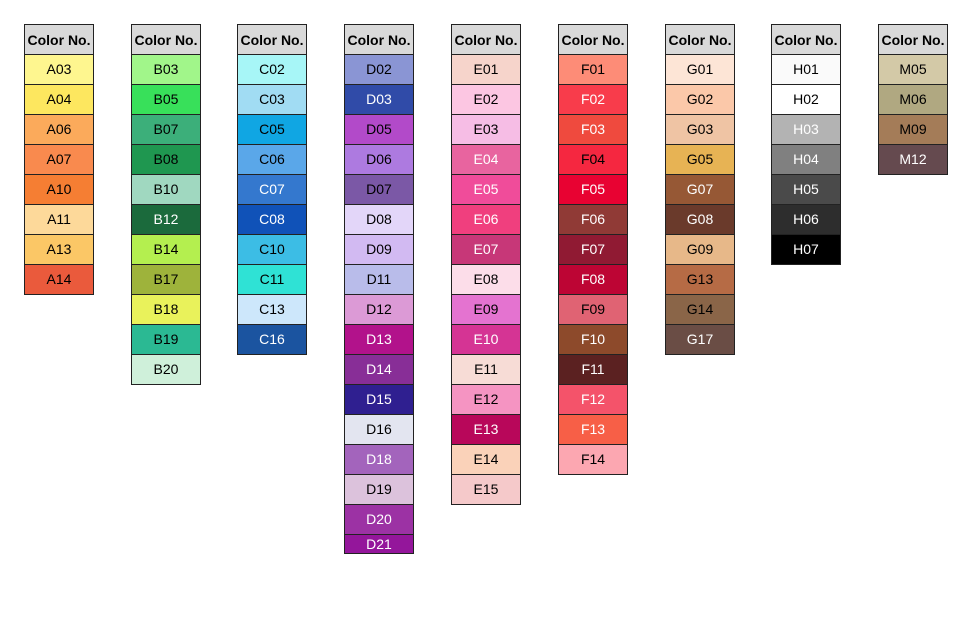 Image resolution: width=980 pixels, height=624 pixels. What do you see at coordinates (486, 250) in the screenshot?
I see `color-swatch-e07: E07` at bounding box center [486, 250].